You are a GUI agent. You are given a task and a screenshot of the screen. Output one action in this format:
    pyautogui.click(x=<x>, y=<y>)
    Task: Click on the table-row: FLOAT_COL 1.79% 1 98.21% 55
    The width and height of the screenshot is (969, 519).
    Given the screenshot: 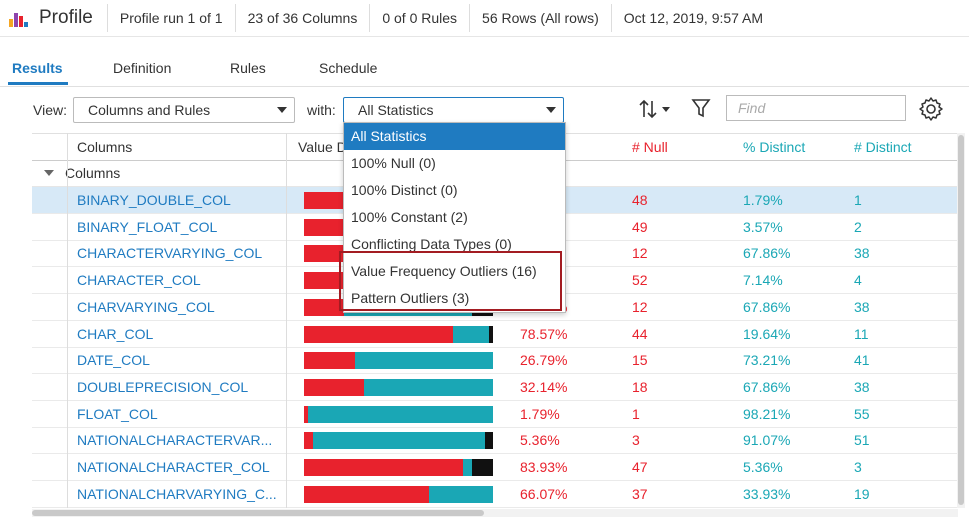 What is the action you would take?
    pyautogui.click(x=495, y=414)
    